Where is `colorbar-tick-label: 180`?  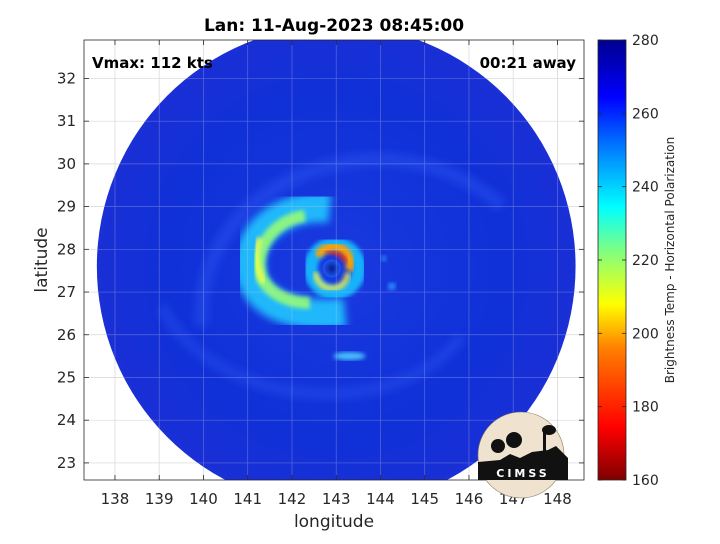 colorbar-tick-label: 180 is located at coordinates (645, 408).